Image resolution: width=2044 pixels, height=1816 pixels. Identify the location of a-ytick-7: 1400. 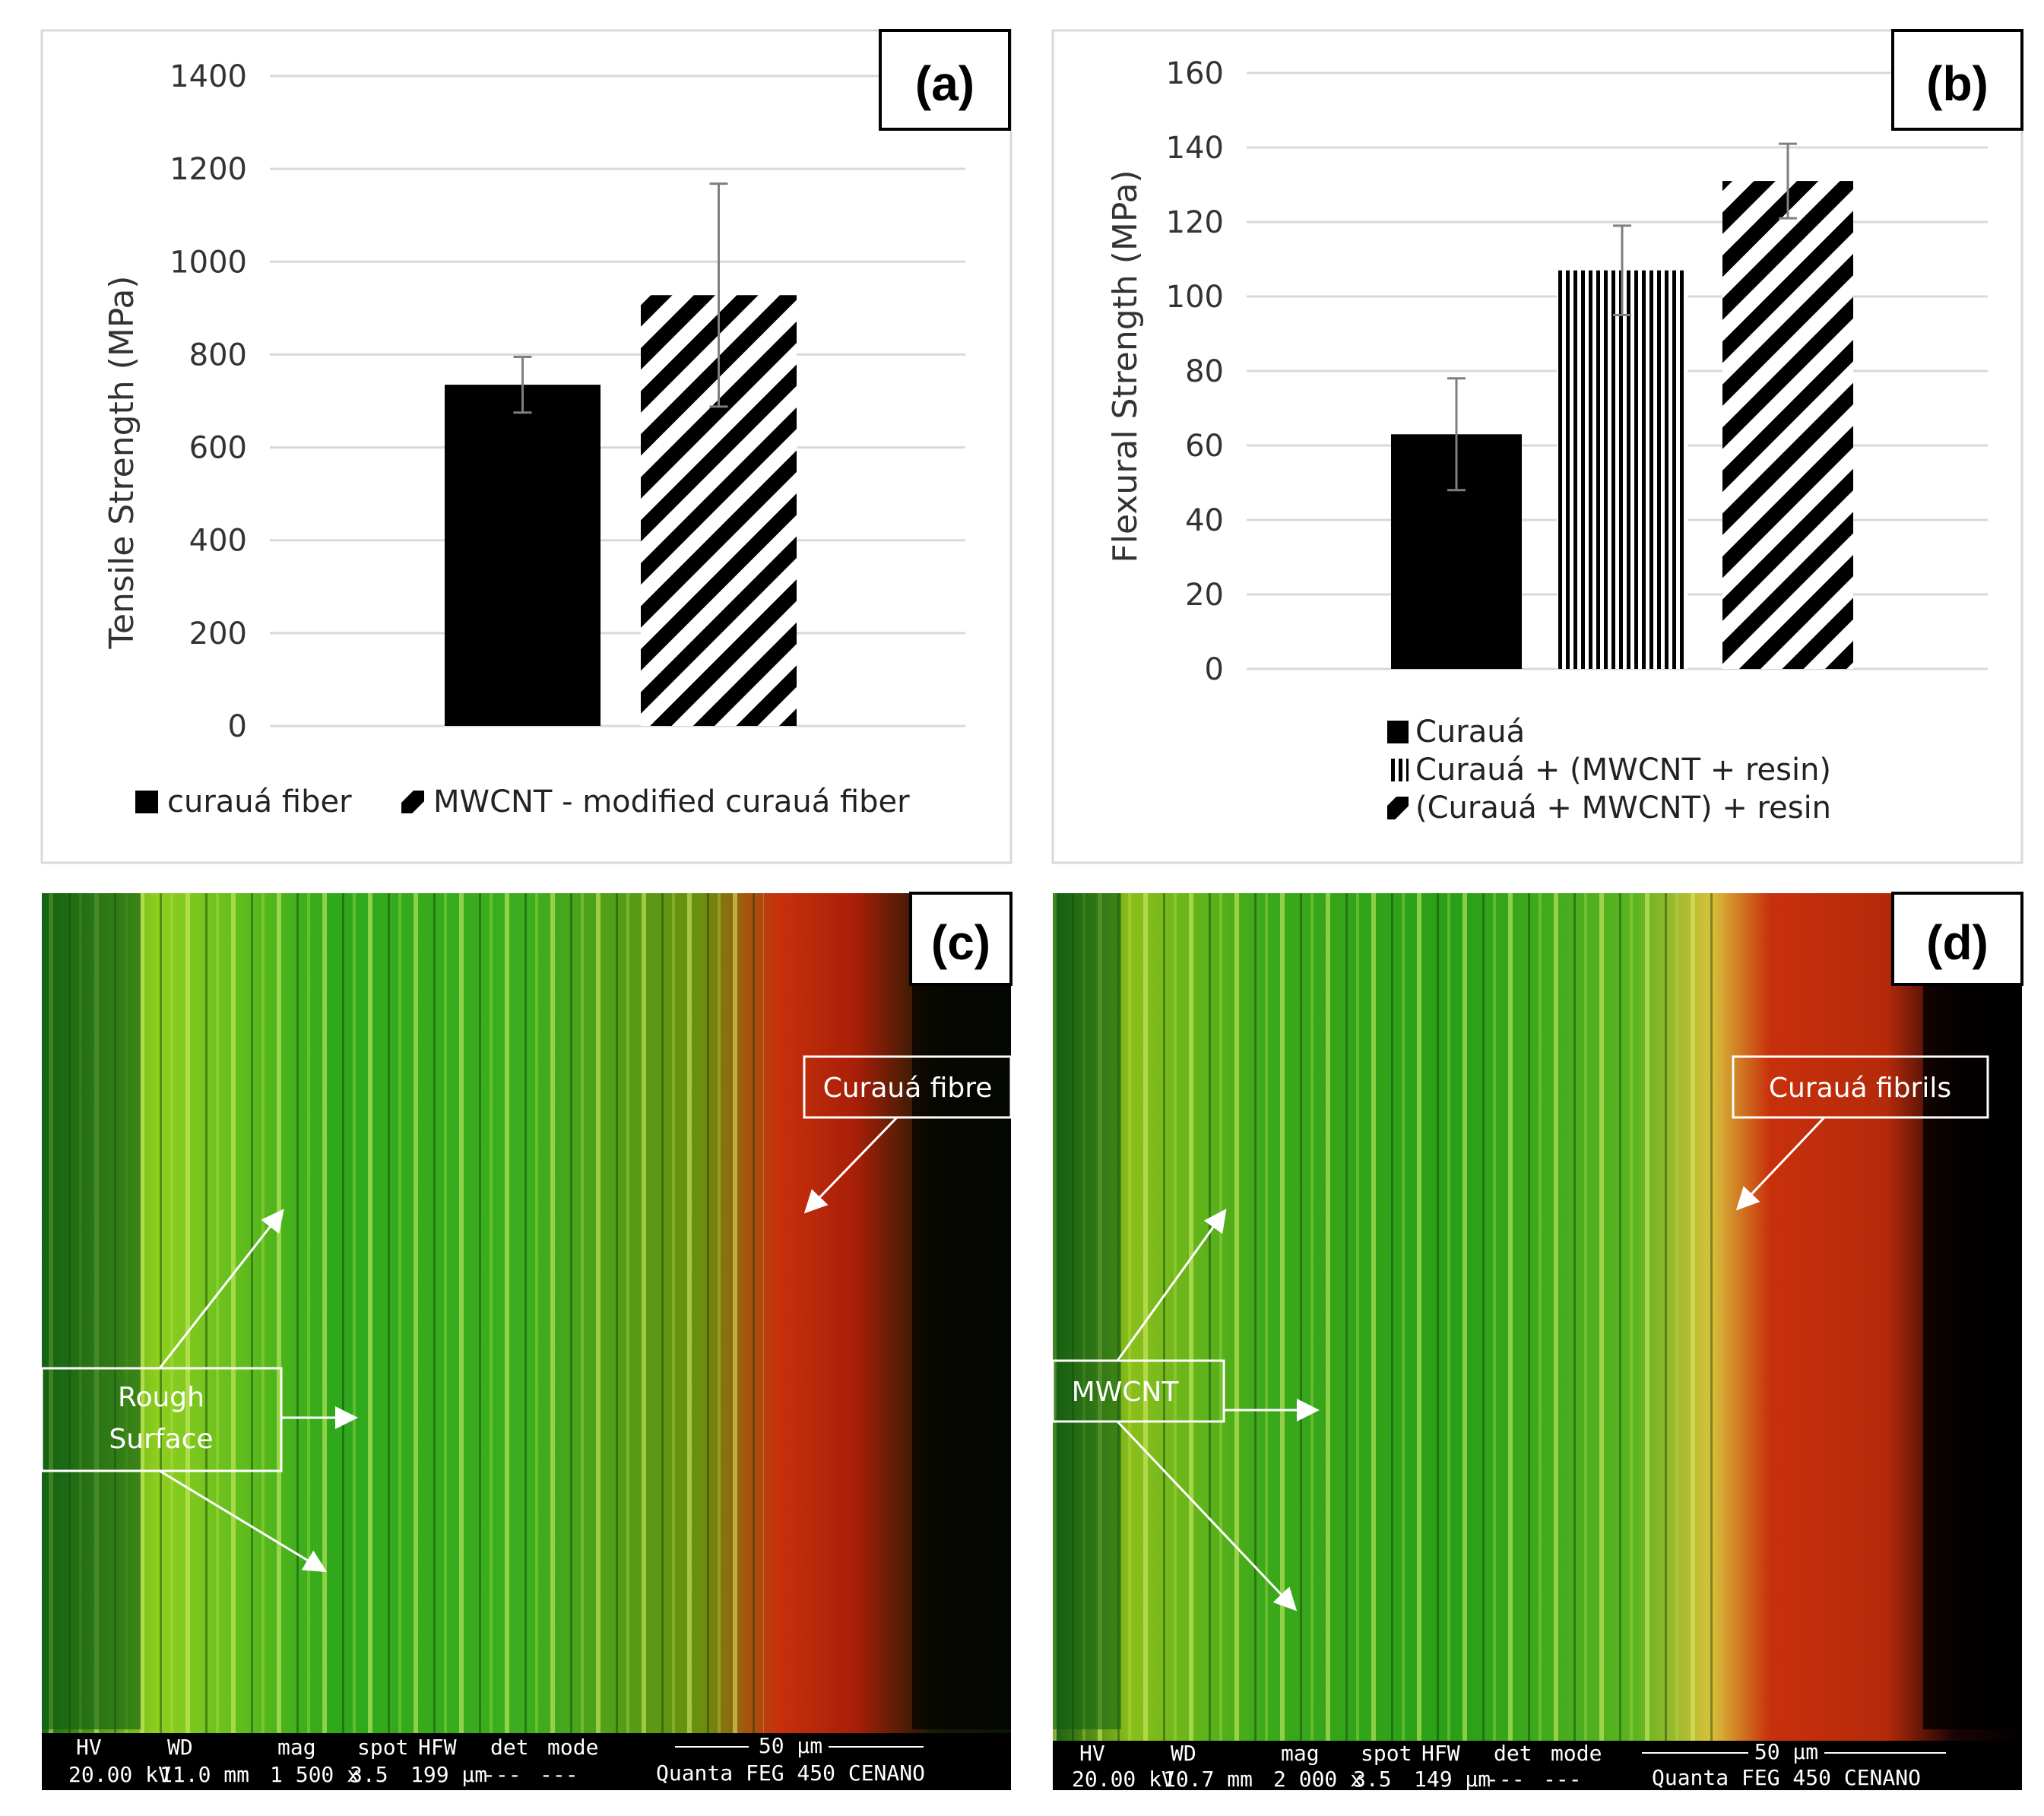
(208, 76).